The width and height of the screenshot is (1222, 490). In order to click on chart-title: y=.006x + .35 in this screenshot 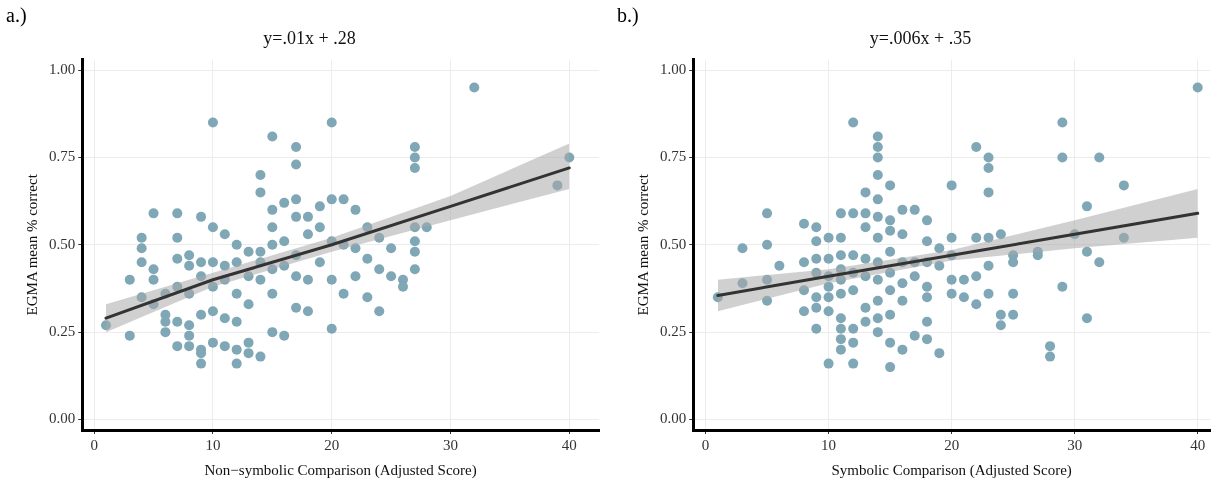, I will do `click(920, 37)`.